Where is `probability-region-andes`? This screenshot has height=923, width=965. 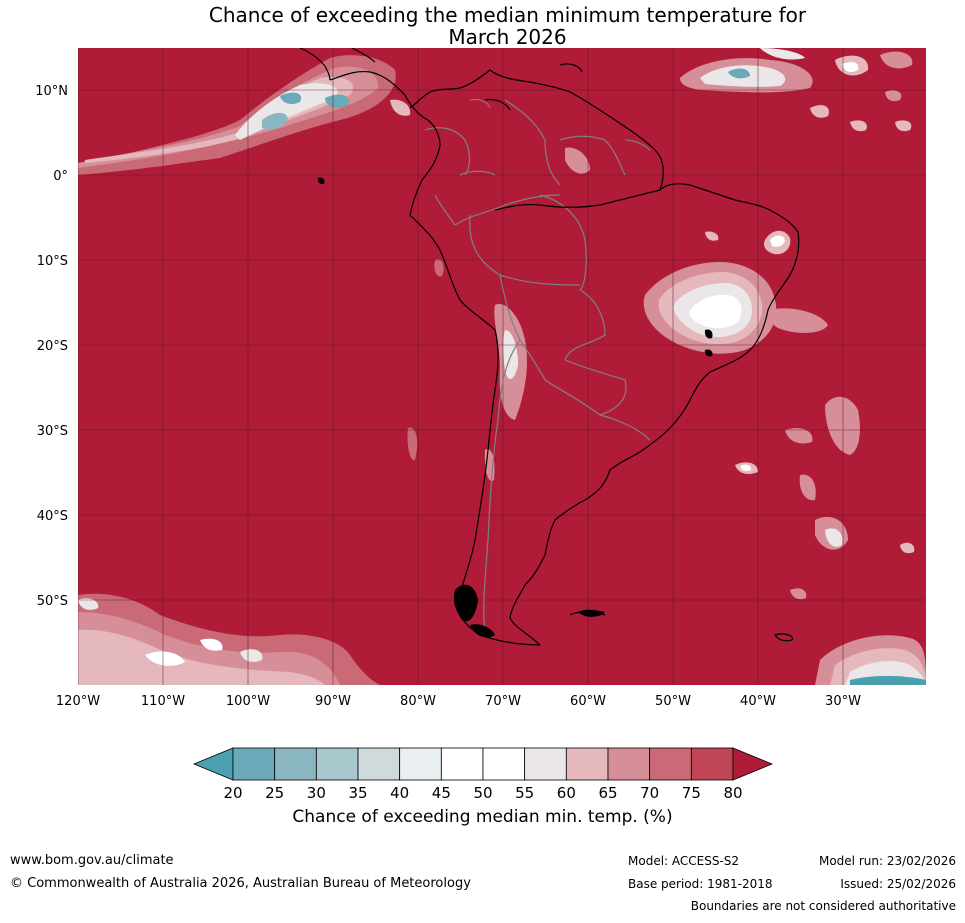
probability-region-andes is located at coordinates (498, 314).